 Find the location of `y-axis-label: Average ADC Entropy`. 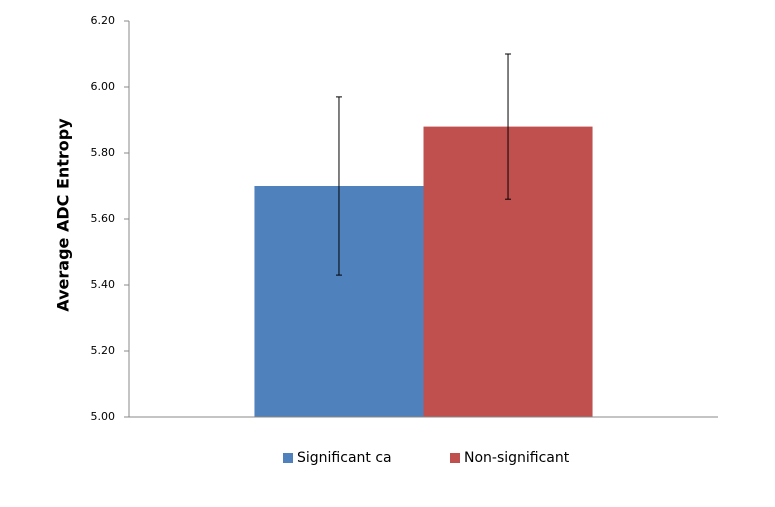

y-axis-label: Average ADC Entropy is located at coordinates (63, 215).